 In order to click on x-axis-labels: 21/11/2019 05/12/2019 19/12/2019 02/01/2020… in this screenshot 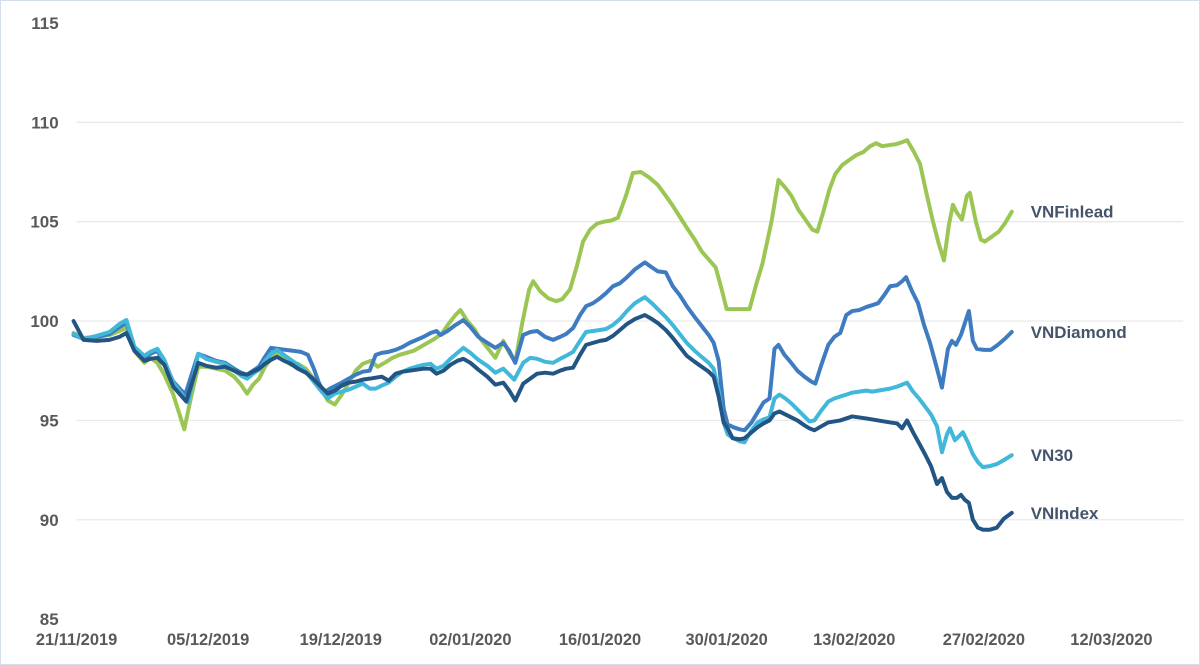, I will do `click(594, 640)`.